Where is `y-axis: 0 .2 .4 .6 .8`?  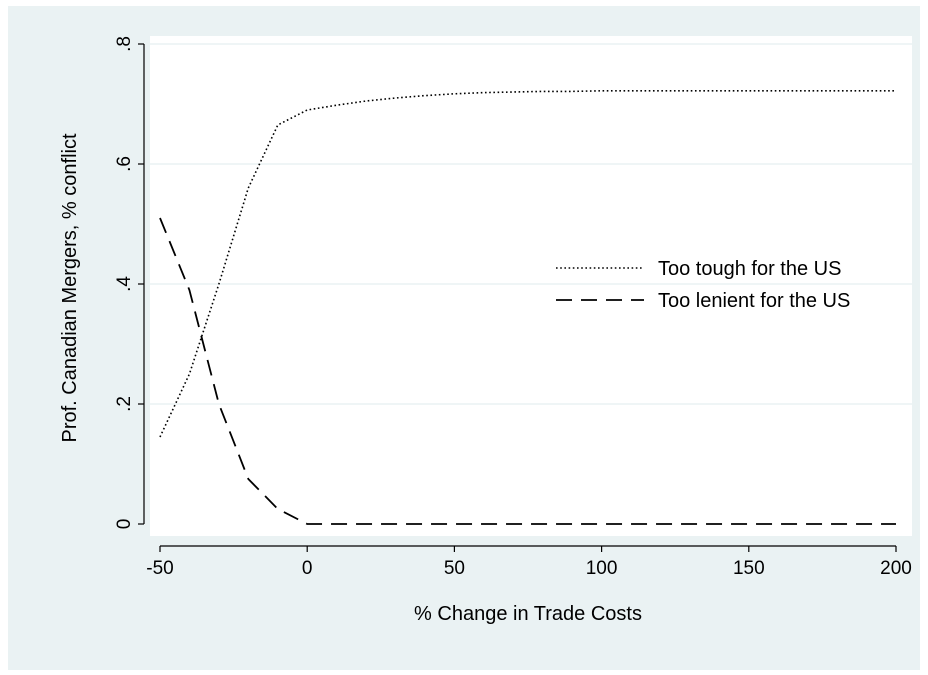 y-axis: 0 .2 .4 .6 .8 is located at coordinates (129, 283).